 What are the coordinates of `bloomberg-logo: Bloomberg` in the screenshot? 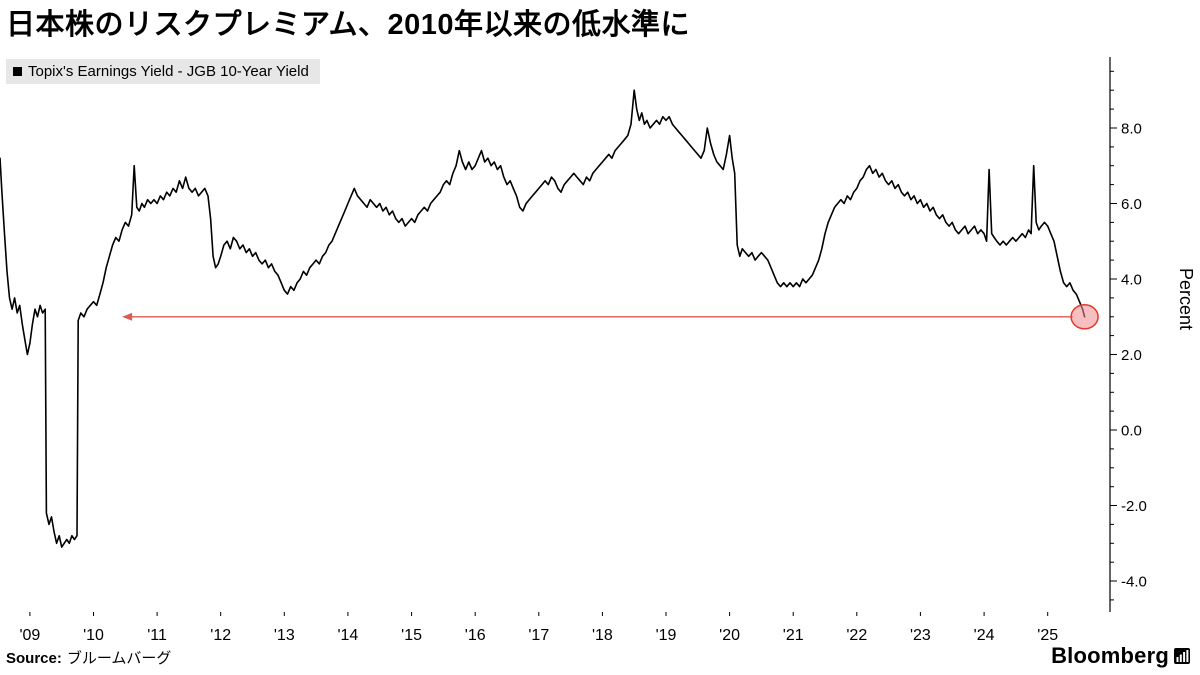 It's located at (1120, 656).